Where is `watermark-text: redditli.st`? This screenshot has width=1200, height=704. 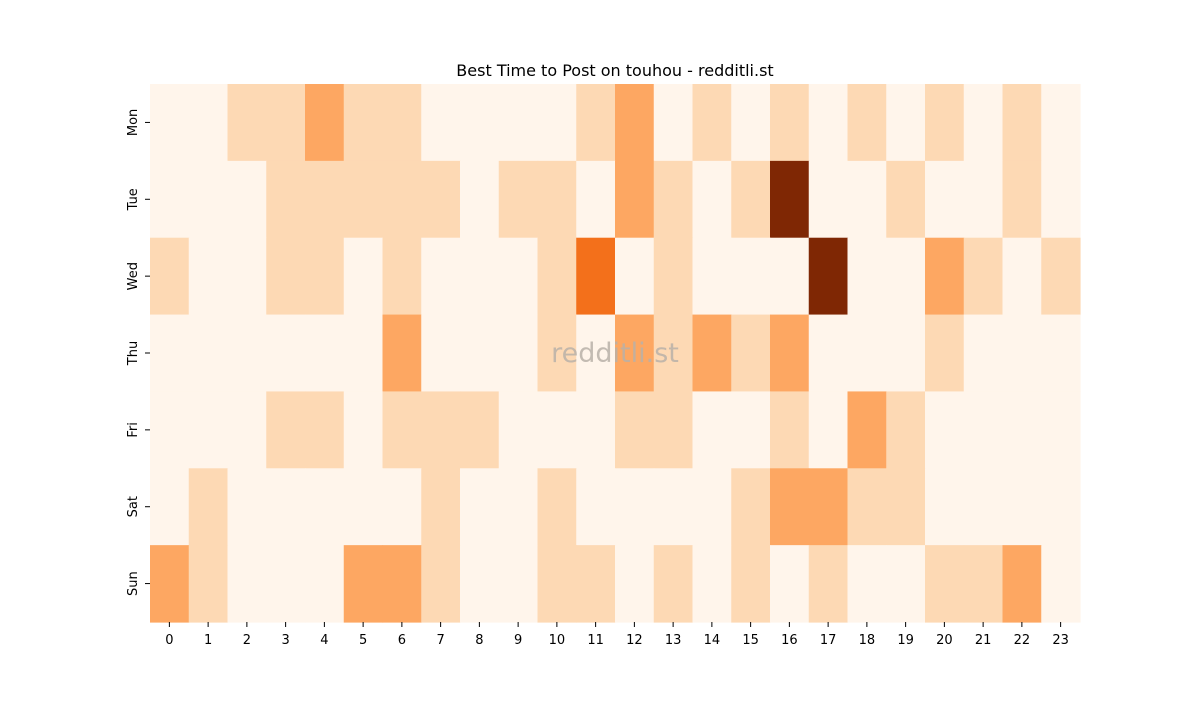
watermark-text: redditli.st is located at coordinates (615, 353).